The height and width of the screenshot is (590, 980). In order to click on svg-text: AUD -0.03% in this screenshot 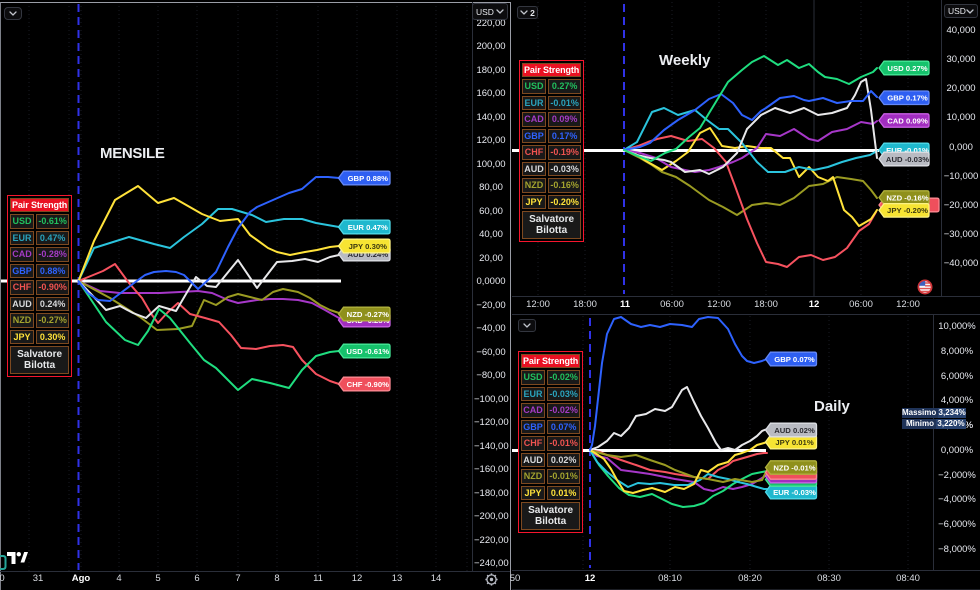, I will do `click(907, 159)`.